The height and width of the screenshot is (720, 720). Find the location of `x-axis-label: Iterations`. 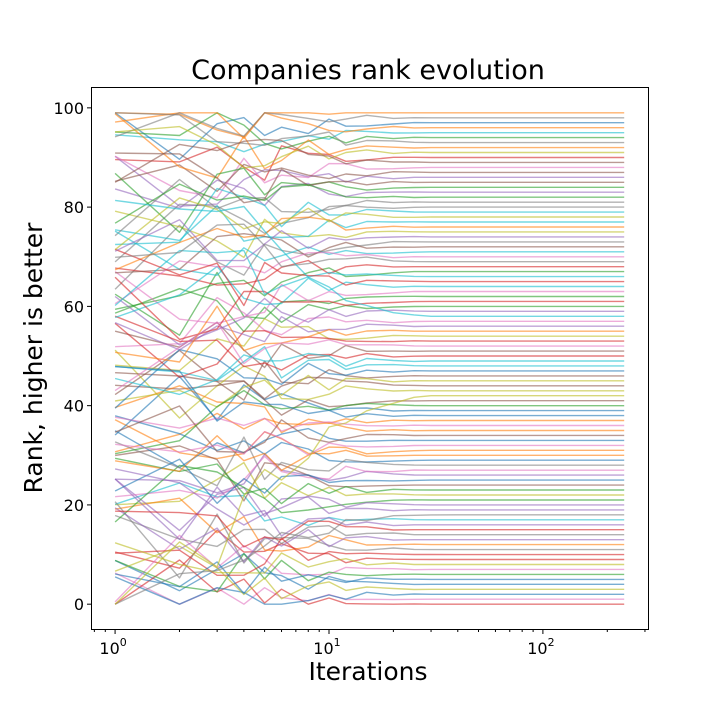

x-axis-label: Iterations is located at coordinates (367, 671).